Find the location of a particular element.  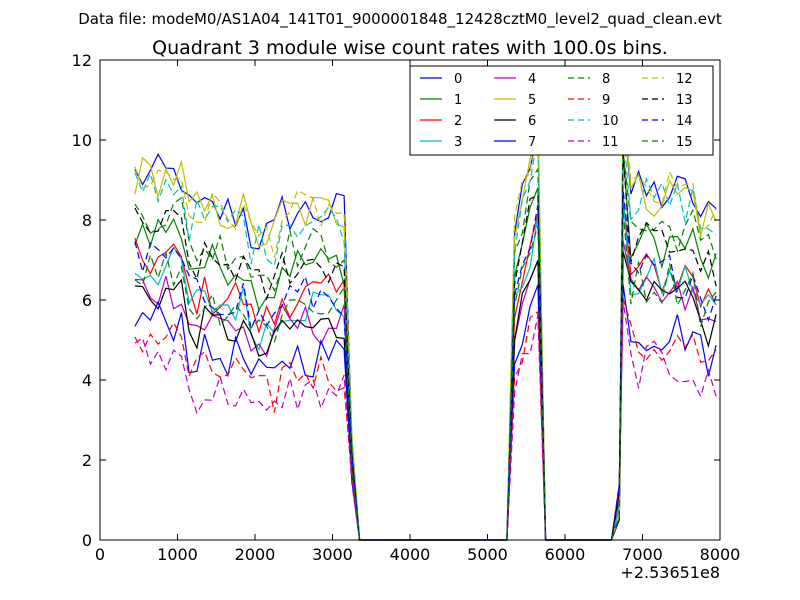

x-tick-label: 7000 is located at coordinates (642, 554).